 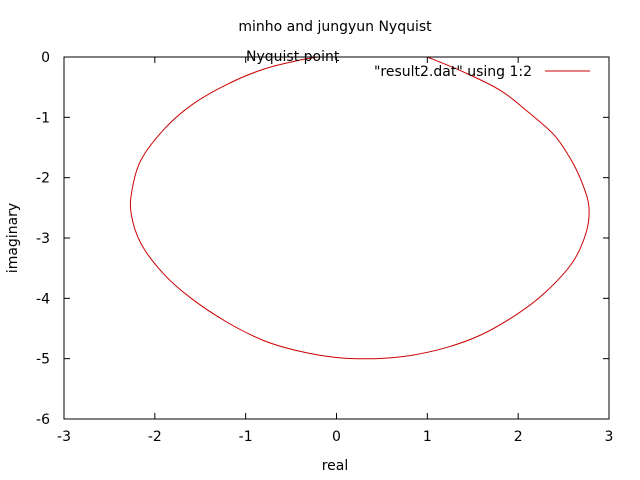 What do you see at coordinates (336, 437) in the screenshot?
I see `x-tick-label: 0` at bounding box center [336, 437].